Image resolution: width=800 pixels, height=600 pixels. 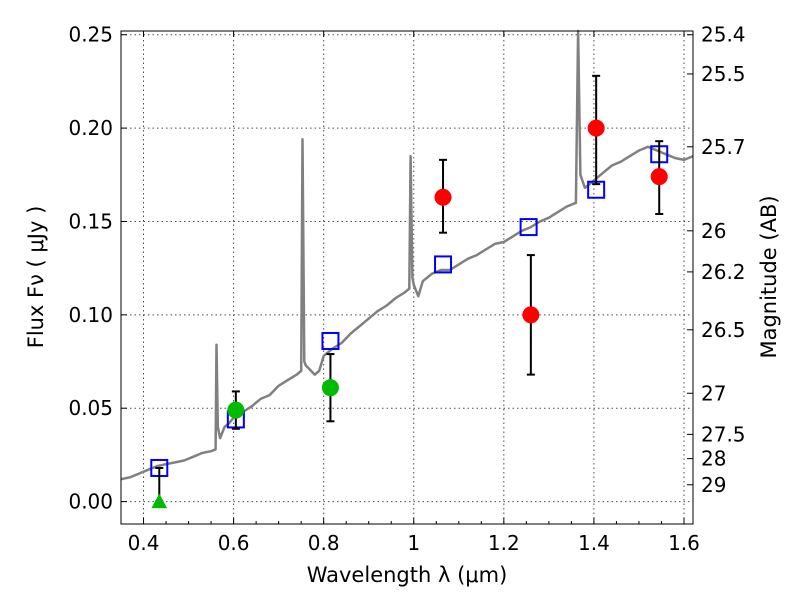 I want to click on x-axis-label: Wavelength λ (μm), so click(x=407, y=575).